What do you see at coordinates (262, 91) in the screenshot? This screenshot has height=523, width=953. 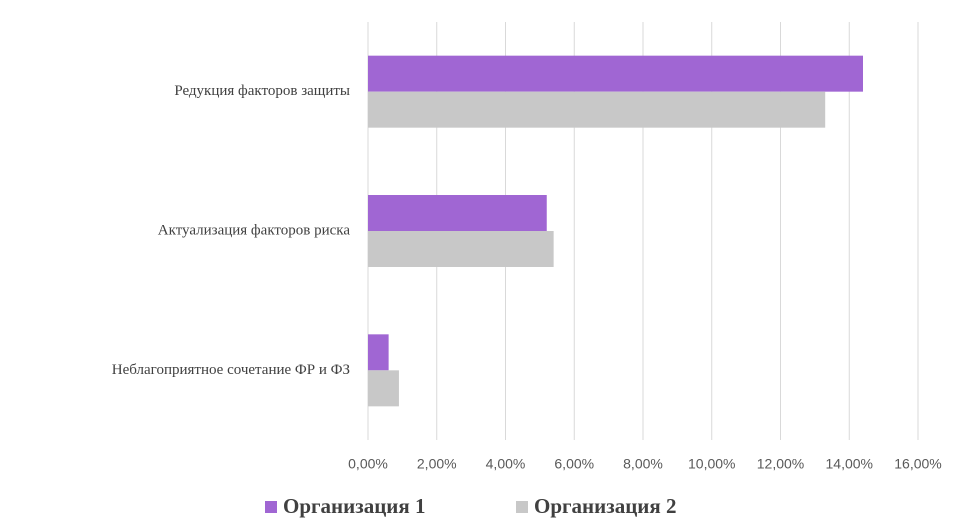 I see `category-label: Редукция факторов защиты` at bounding box center [262, 91].